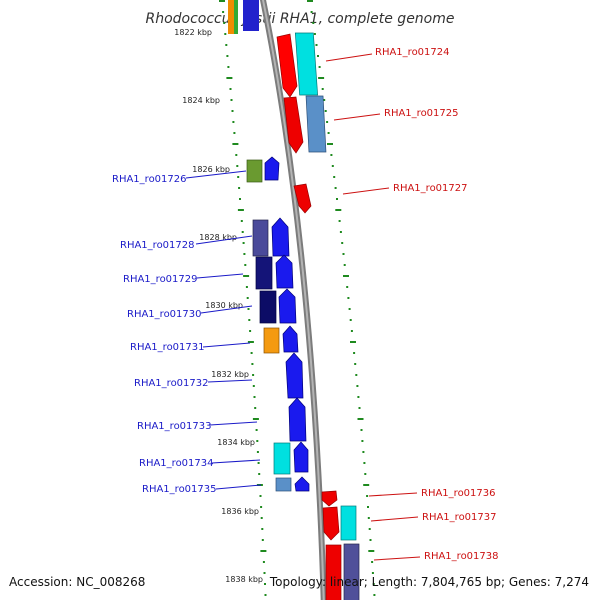 The height and width of the screenshot is (600, 600). Describe the element at coordinates (294, 375) in the screenshot. I see `gene-arrow-ro01732` at that location.